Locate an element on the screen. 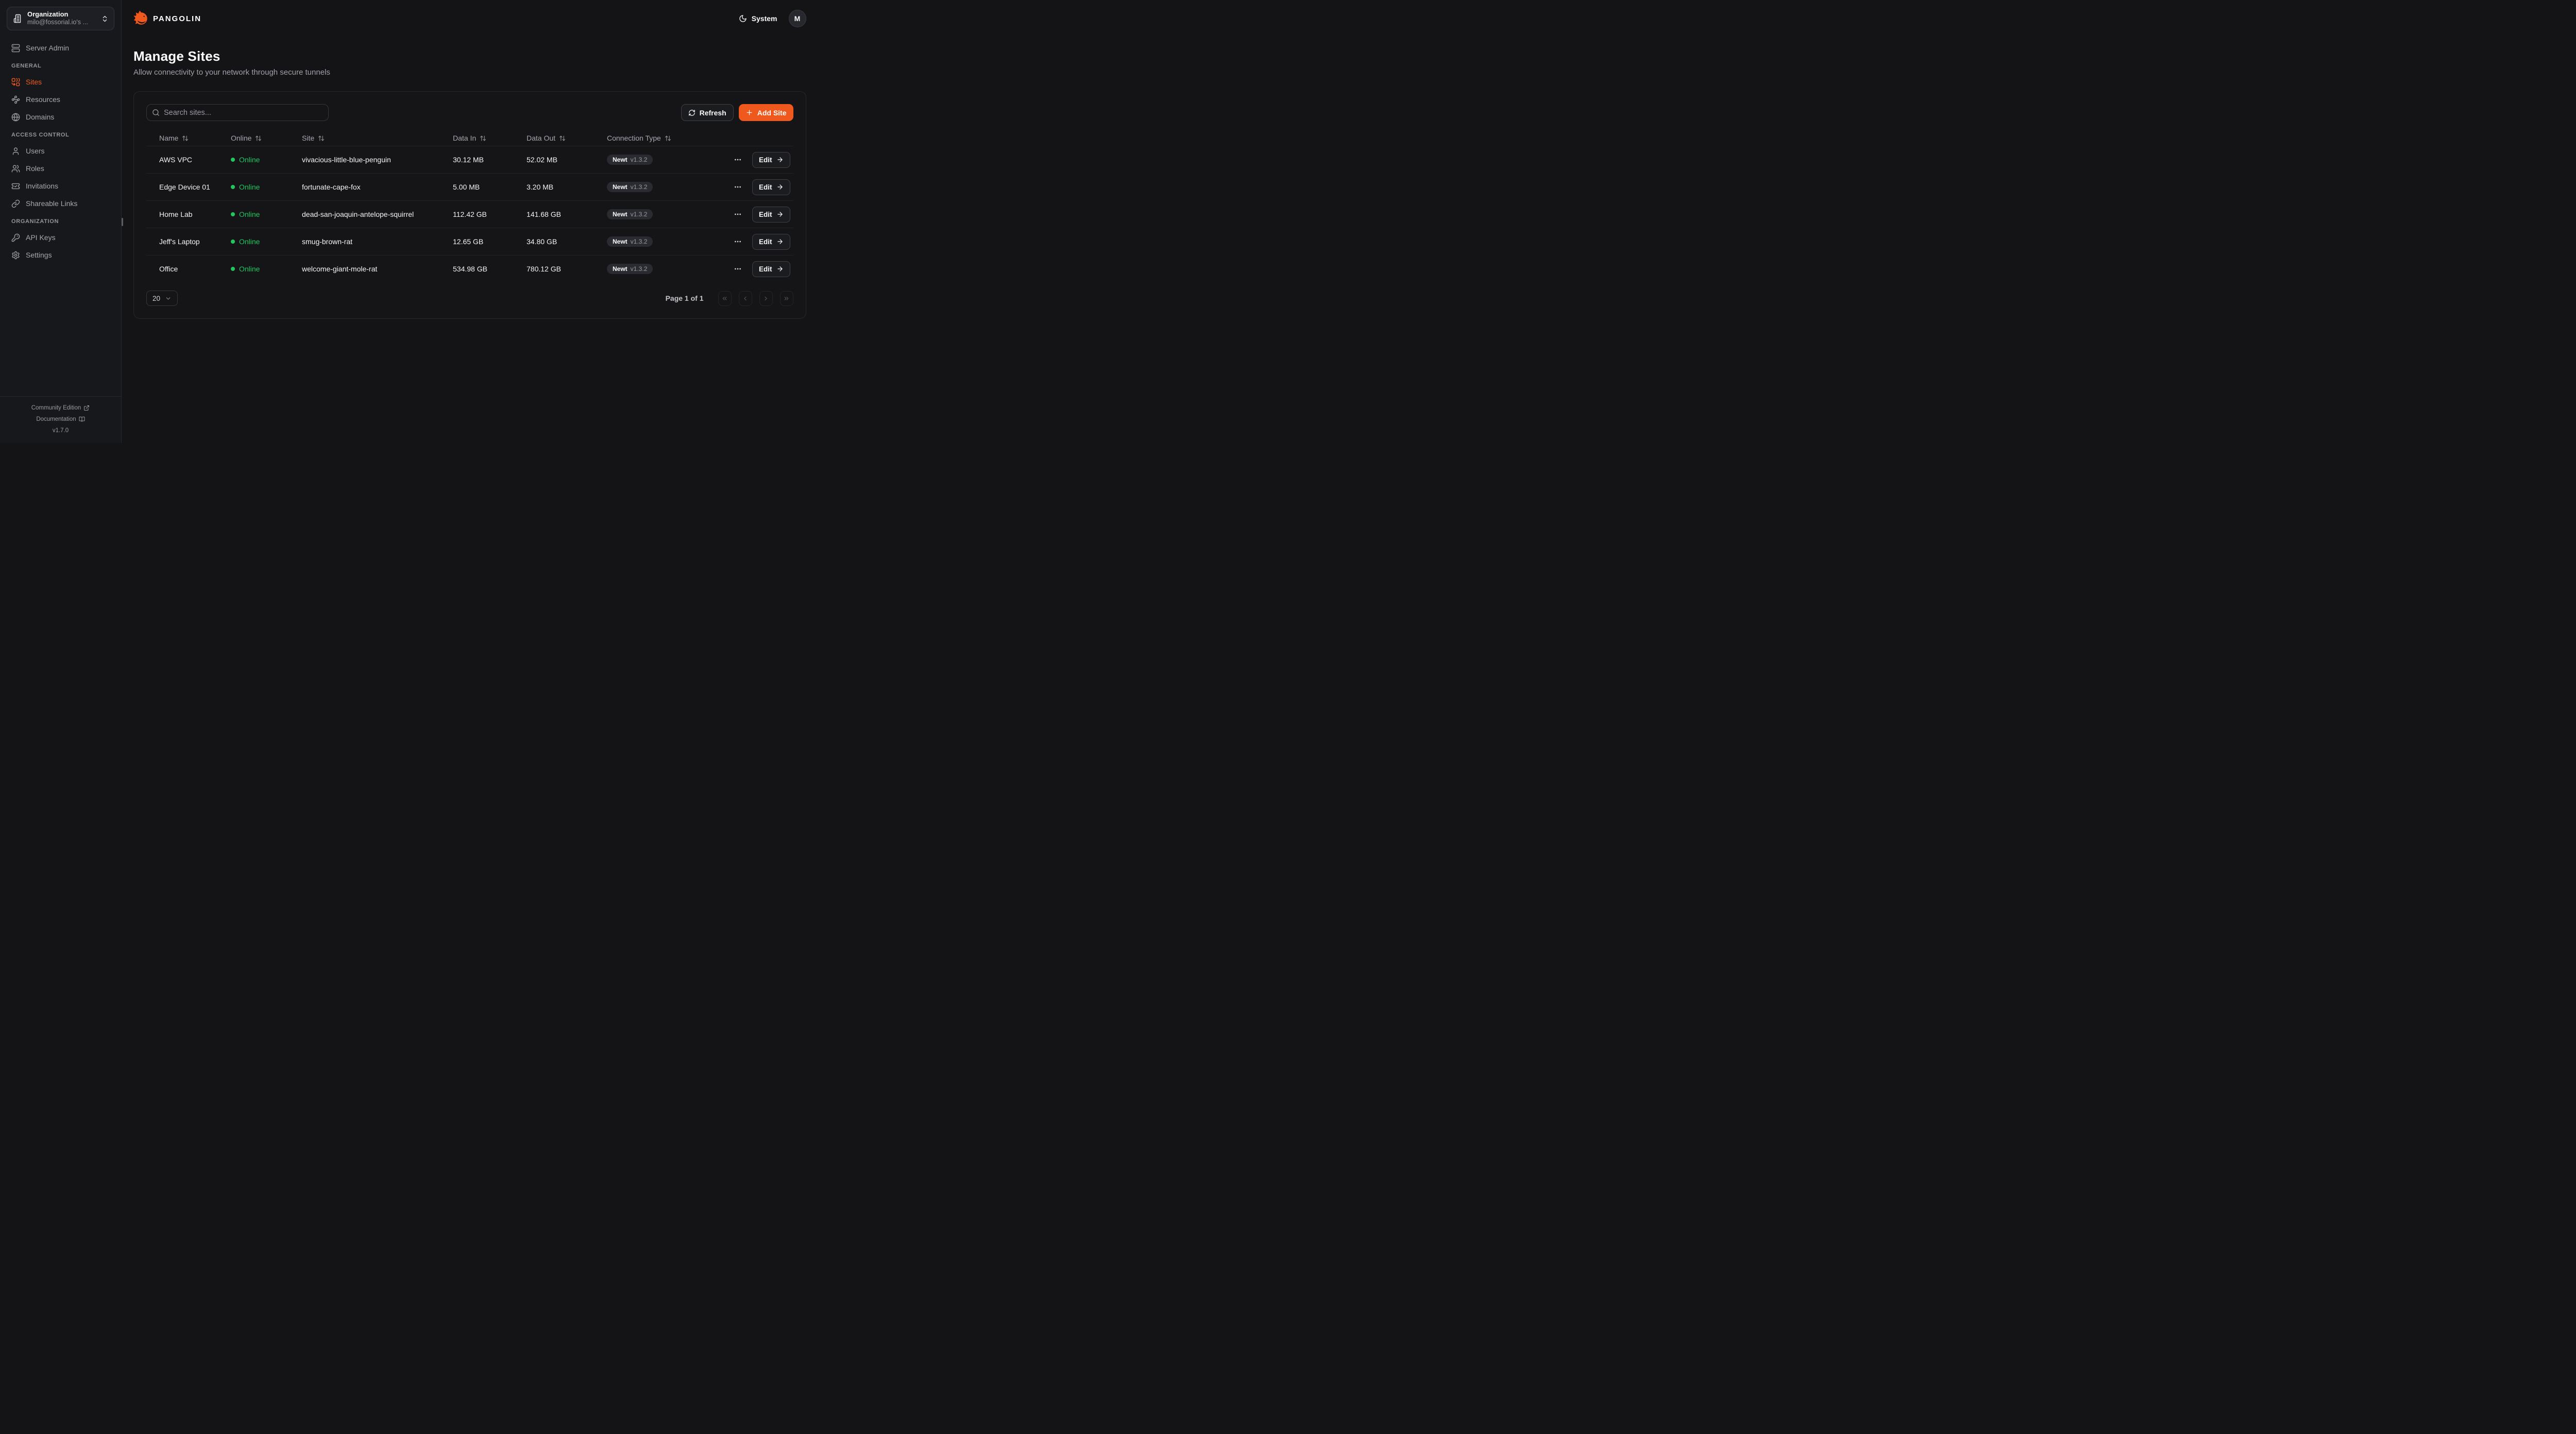  sidebar-scrollbar-thumb is located at coordinates (122, 222).